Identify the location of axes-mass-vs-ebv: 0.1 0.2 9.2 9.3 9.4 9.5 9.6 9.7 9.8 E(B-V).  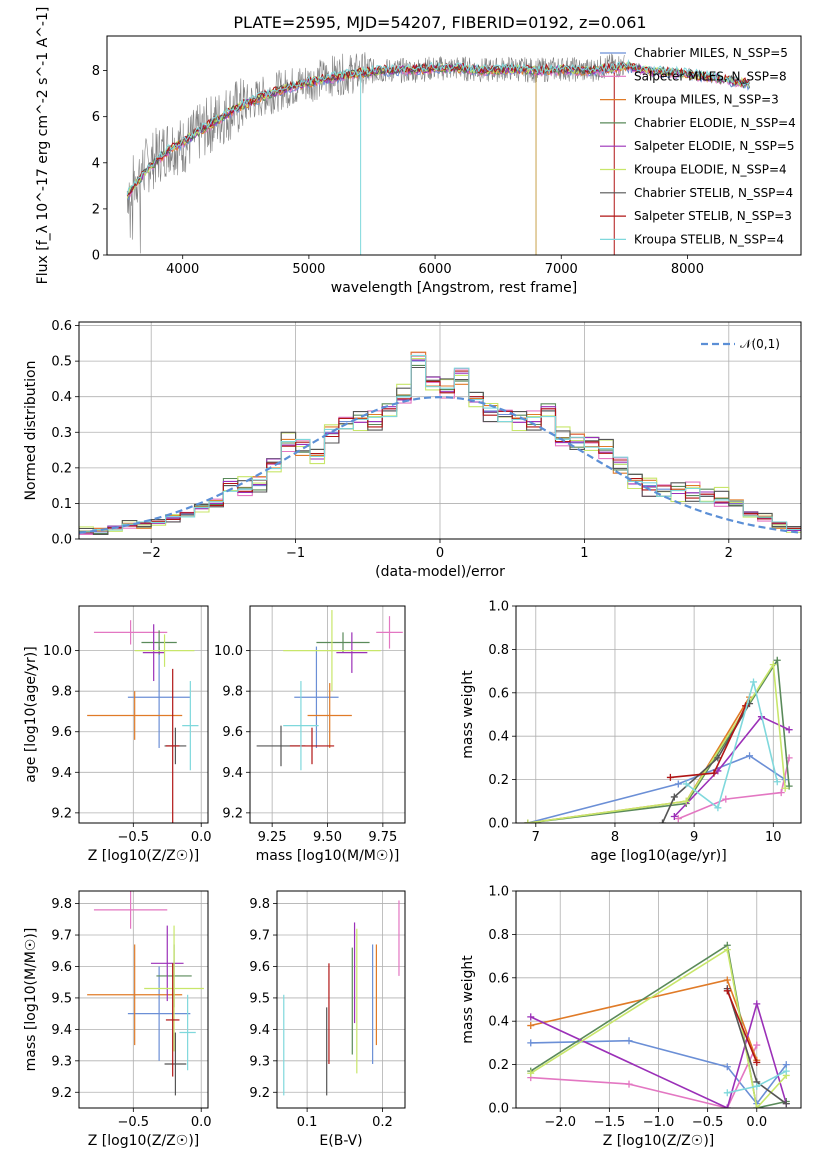
(327, 1019).